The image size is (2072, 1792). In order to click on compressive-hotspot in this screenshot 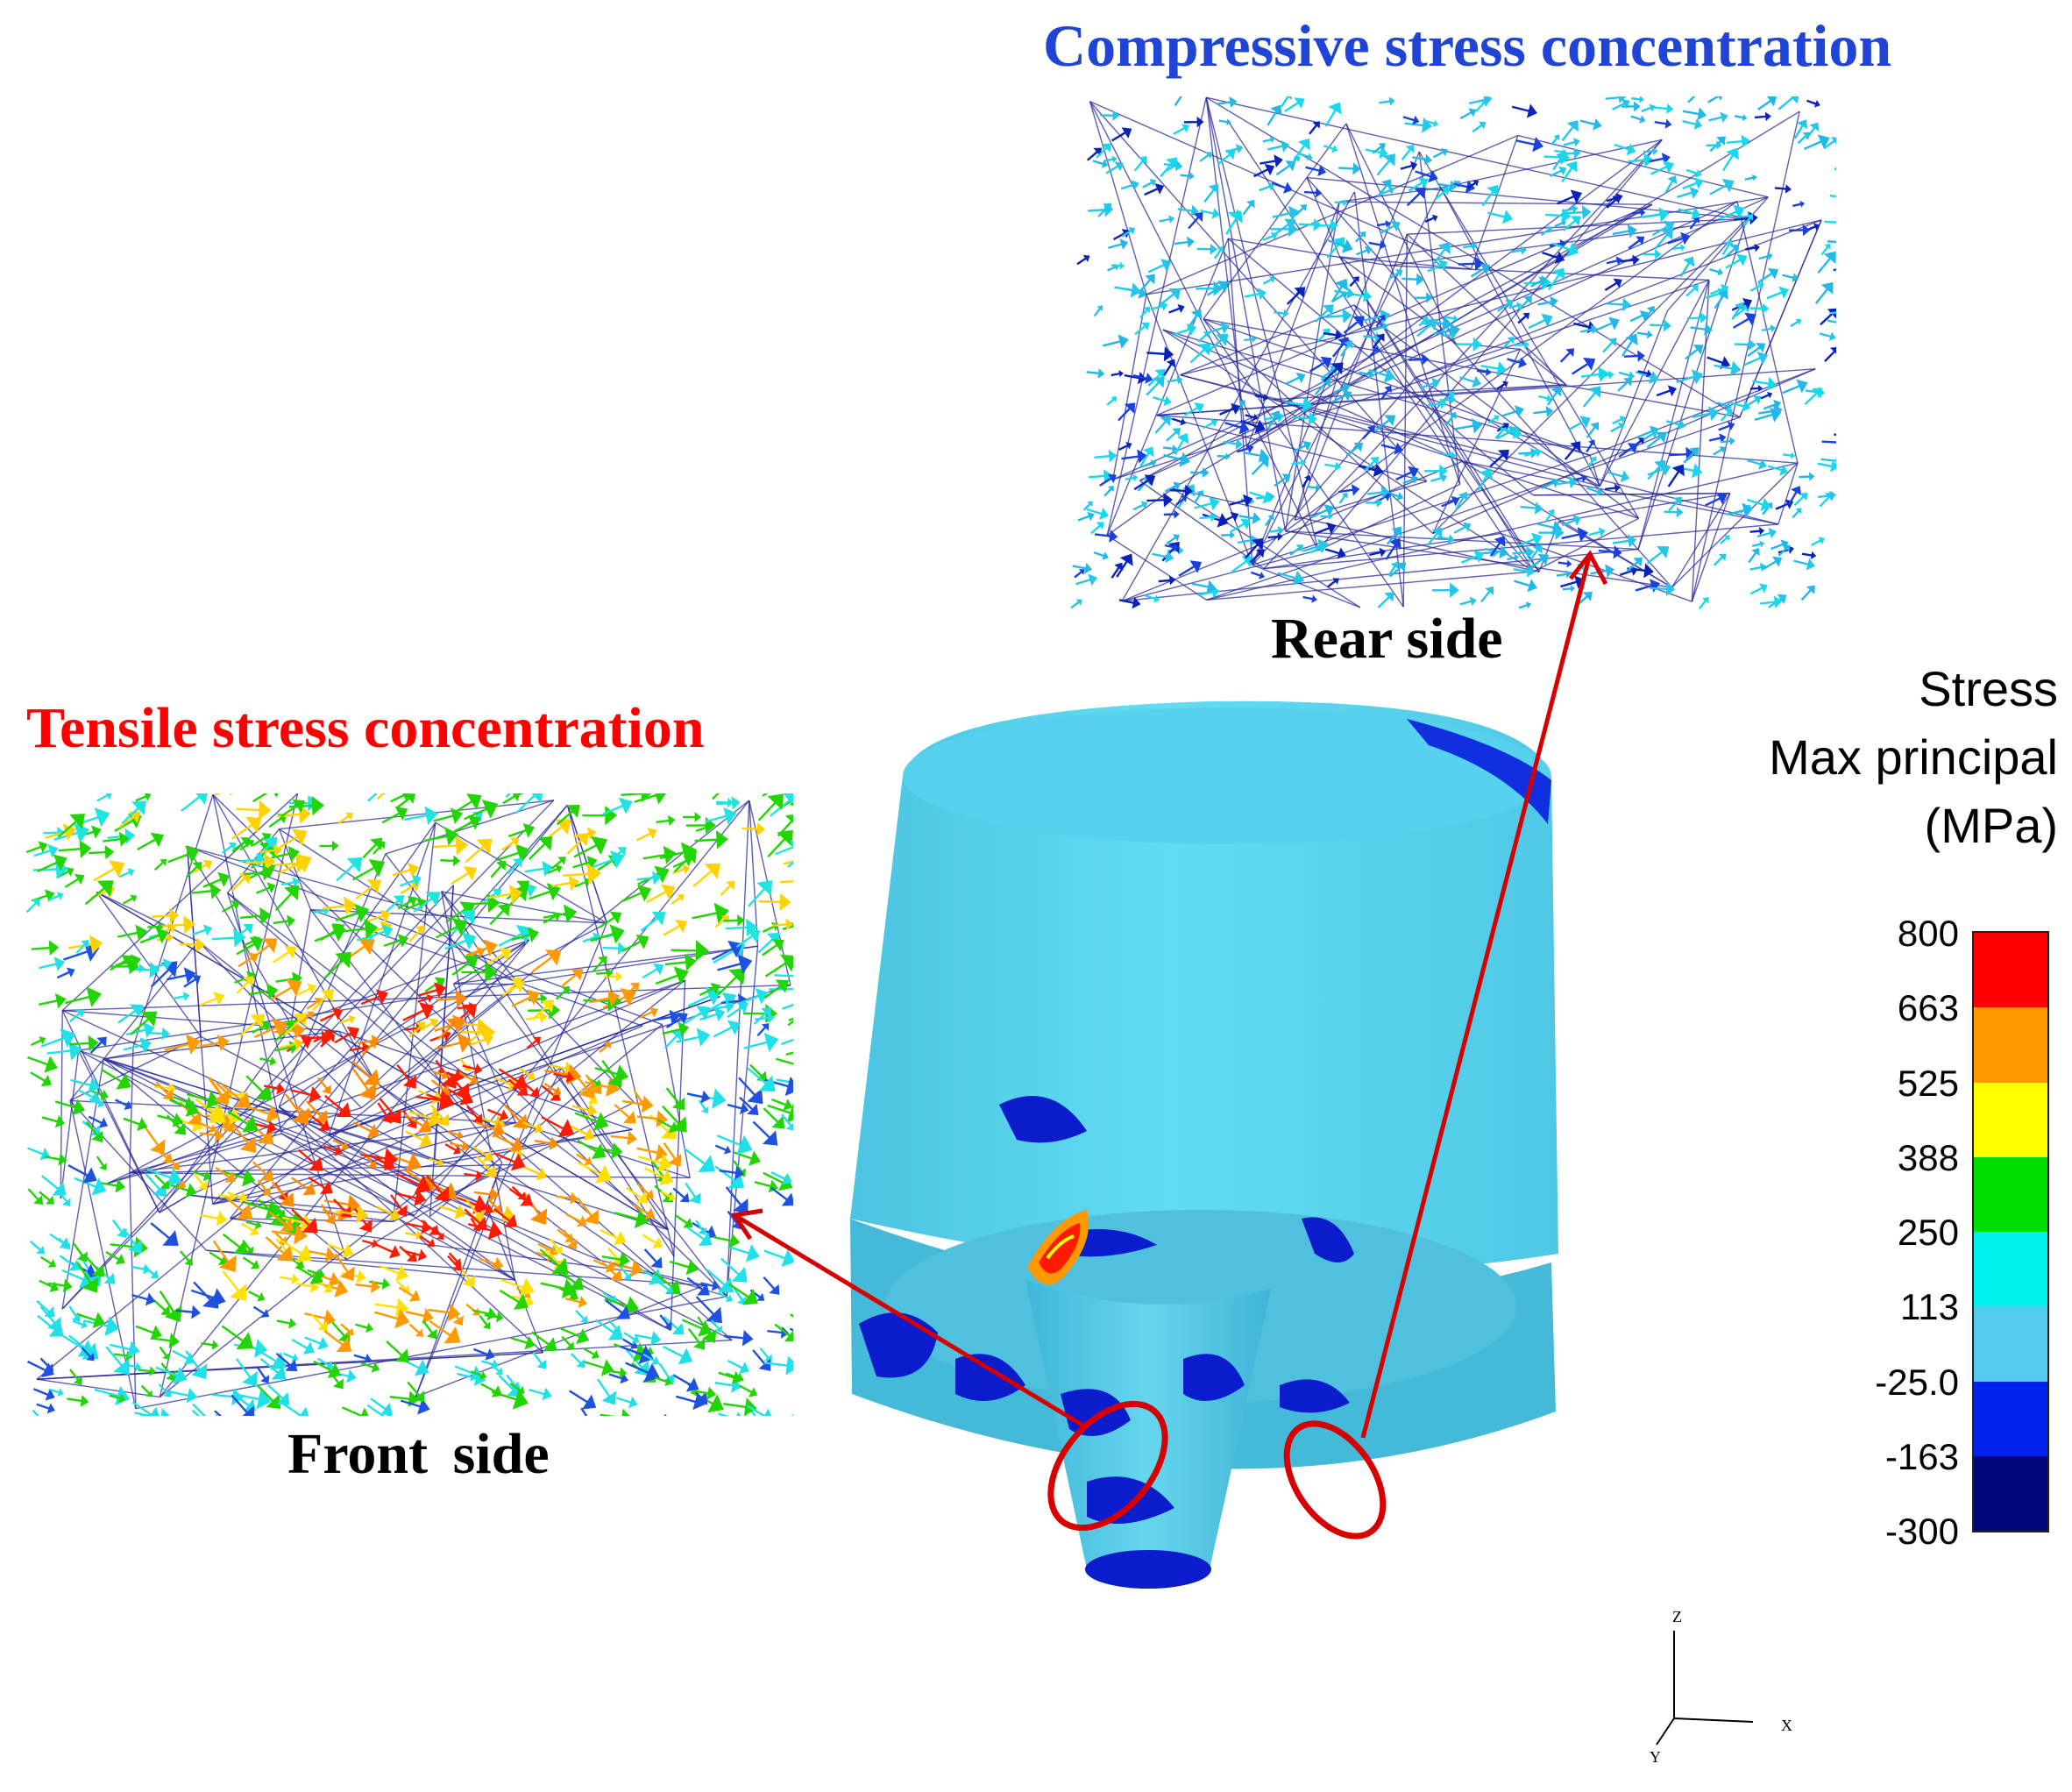, I will do `click(1328, 1239)`.